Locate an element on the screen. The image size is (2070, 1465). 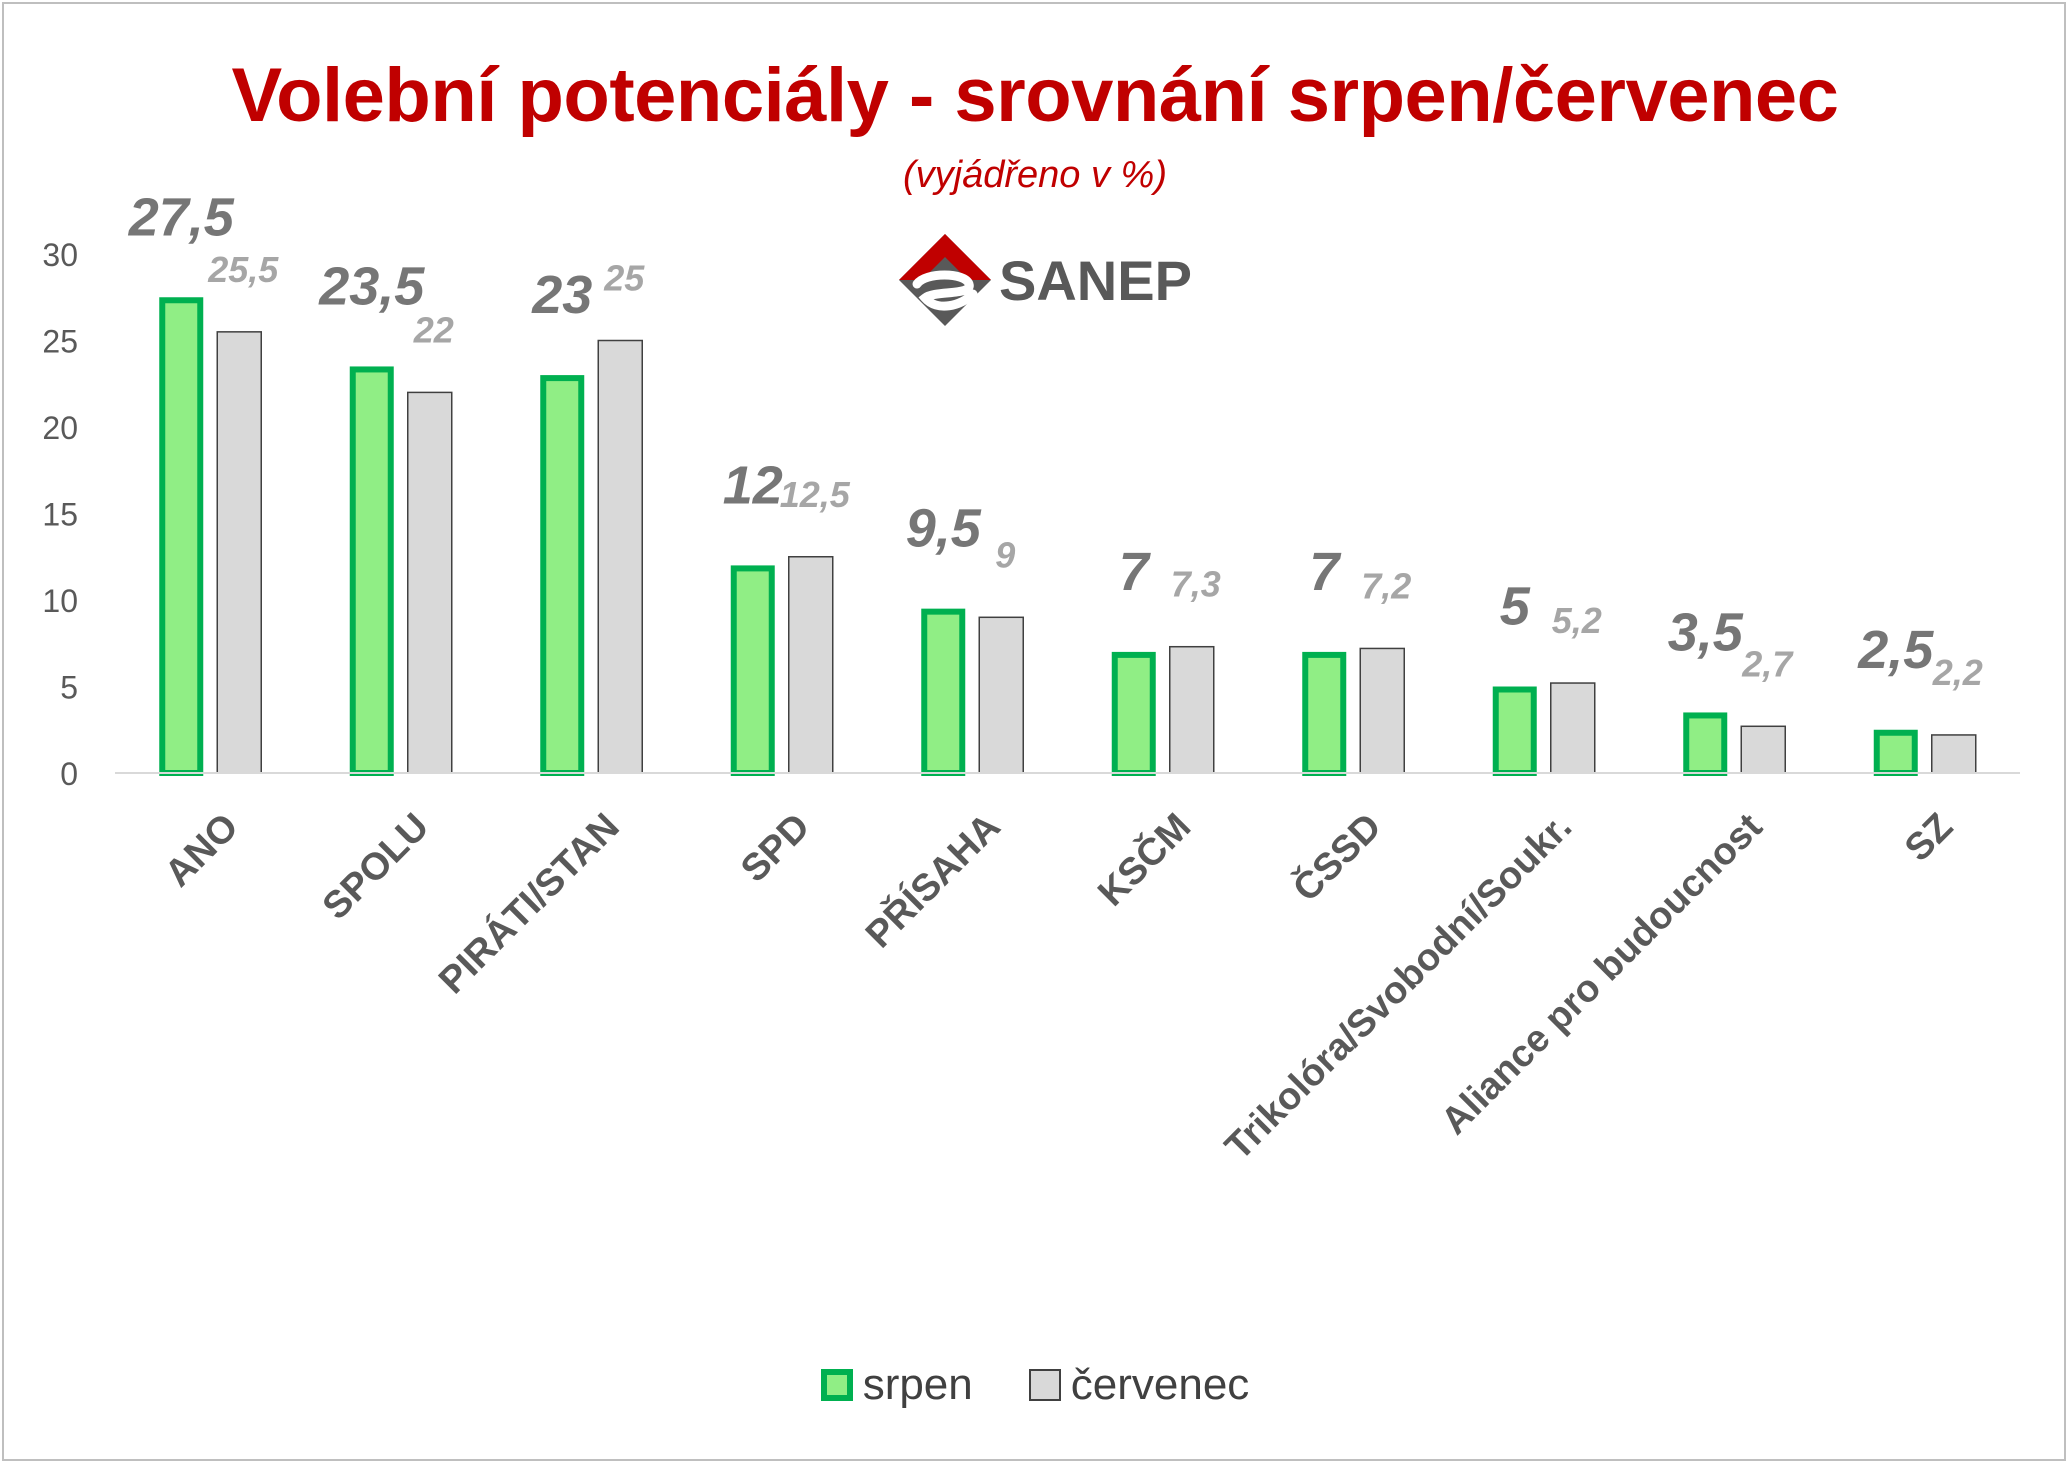
category-label: Trikolóra/Svobodní/Soukr. is located at coordinates (1398, 987).